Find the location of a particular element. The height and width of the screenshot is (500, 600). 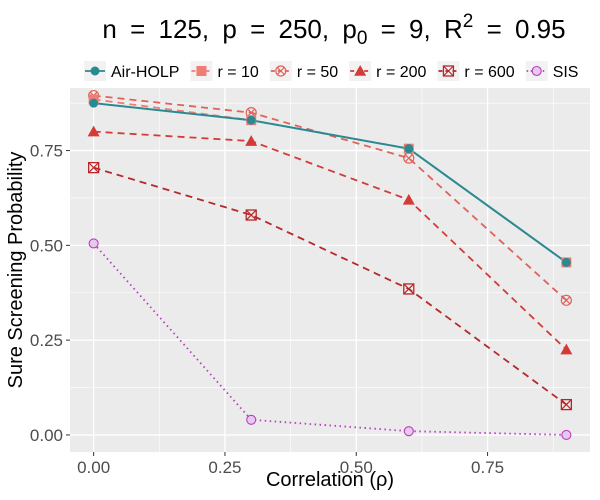

title-eq-4: = is located at coordinates (494, 29).